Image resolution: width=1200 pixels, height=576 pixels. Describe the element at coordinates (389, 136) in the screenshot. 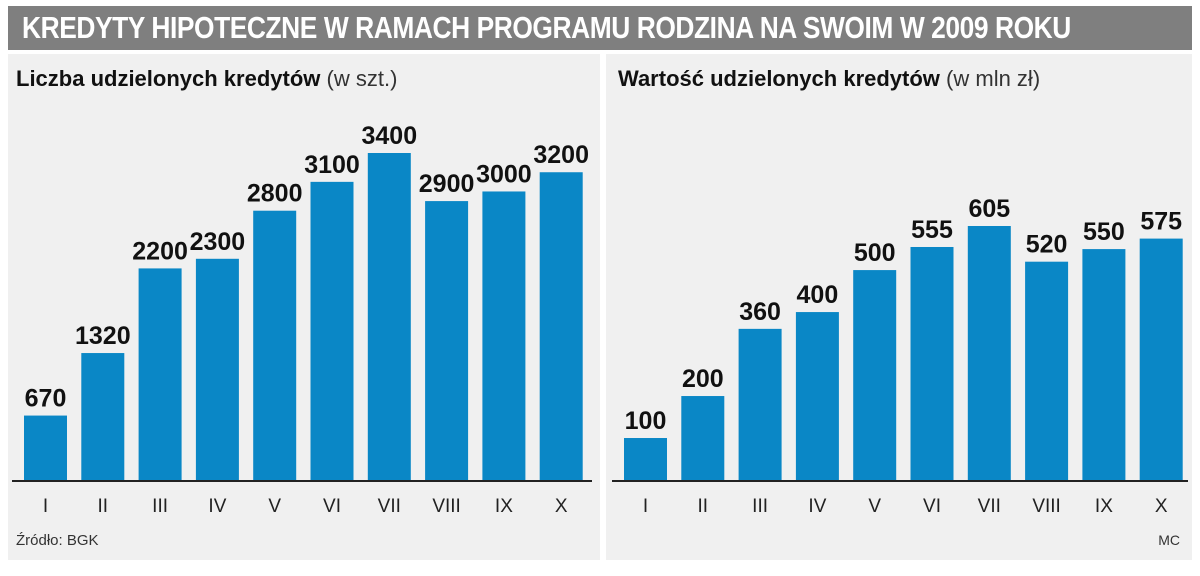

I see `left-data-label: 3400` at that location.